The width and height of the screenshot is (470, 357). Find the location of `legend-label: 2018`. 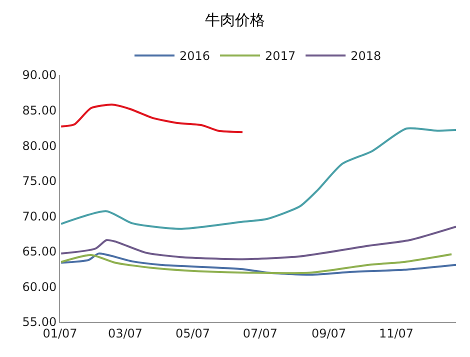

legend-label: 2018 is located at coordinates (366, 56).